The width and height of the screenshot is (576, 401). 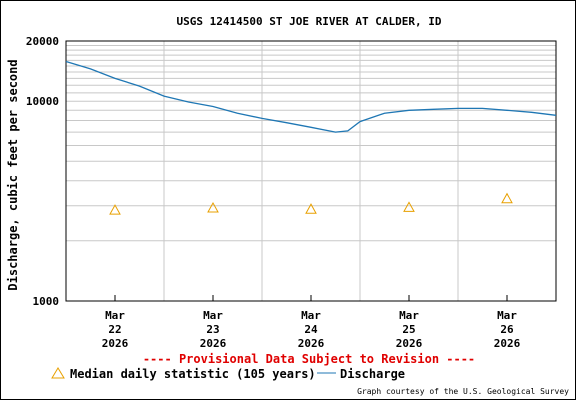 I want to click on chart-title: USGS 12414500 ST JOE RIVER AT CALDER, ID, so click(x=309, y=21).